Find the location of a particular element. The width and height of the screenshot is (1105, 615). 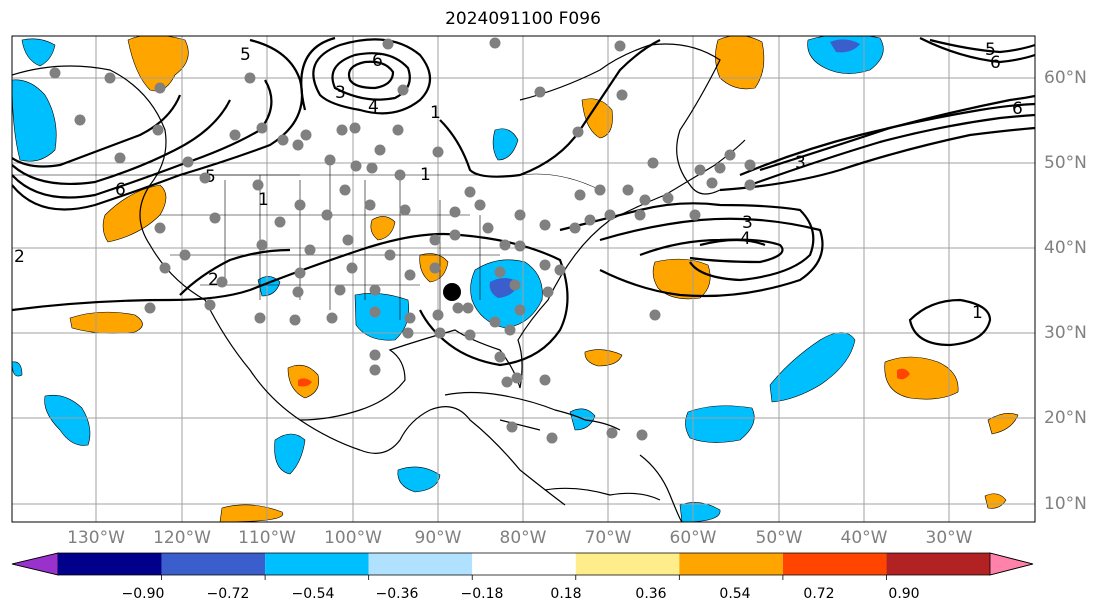

lon-label: 80°W is located at coordinates (523, 538).